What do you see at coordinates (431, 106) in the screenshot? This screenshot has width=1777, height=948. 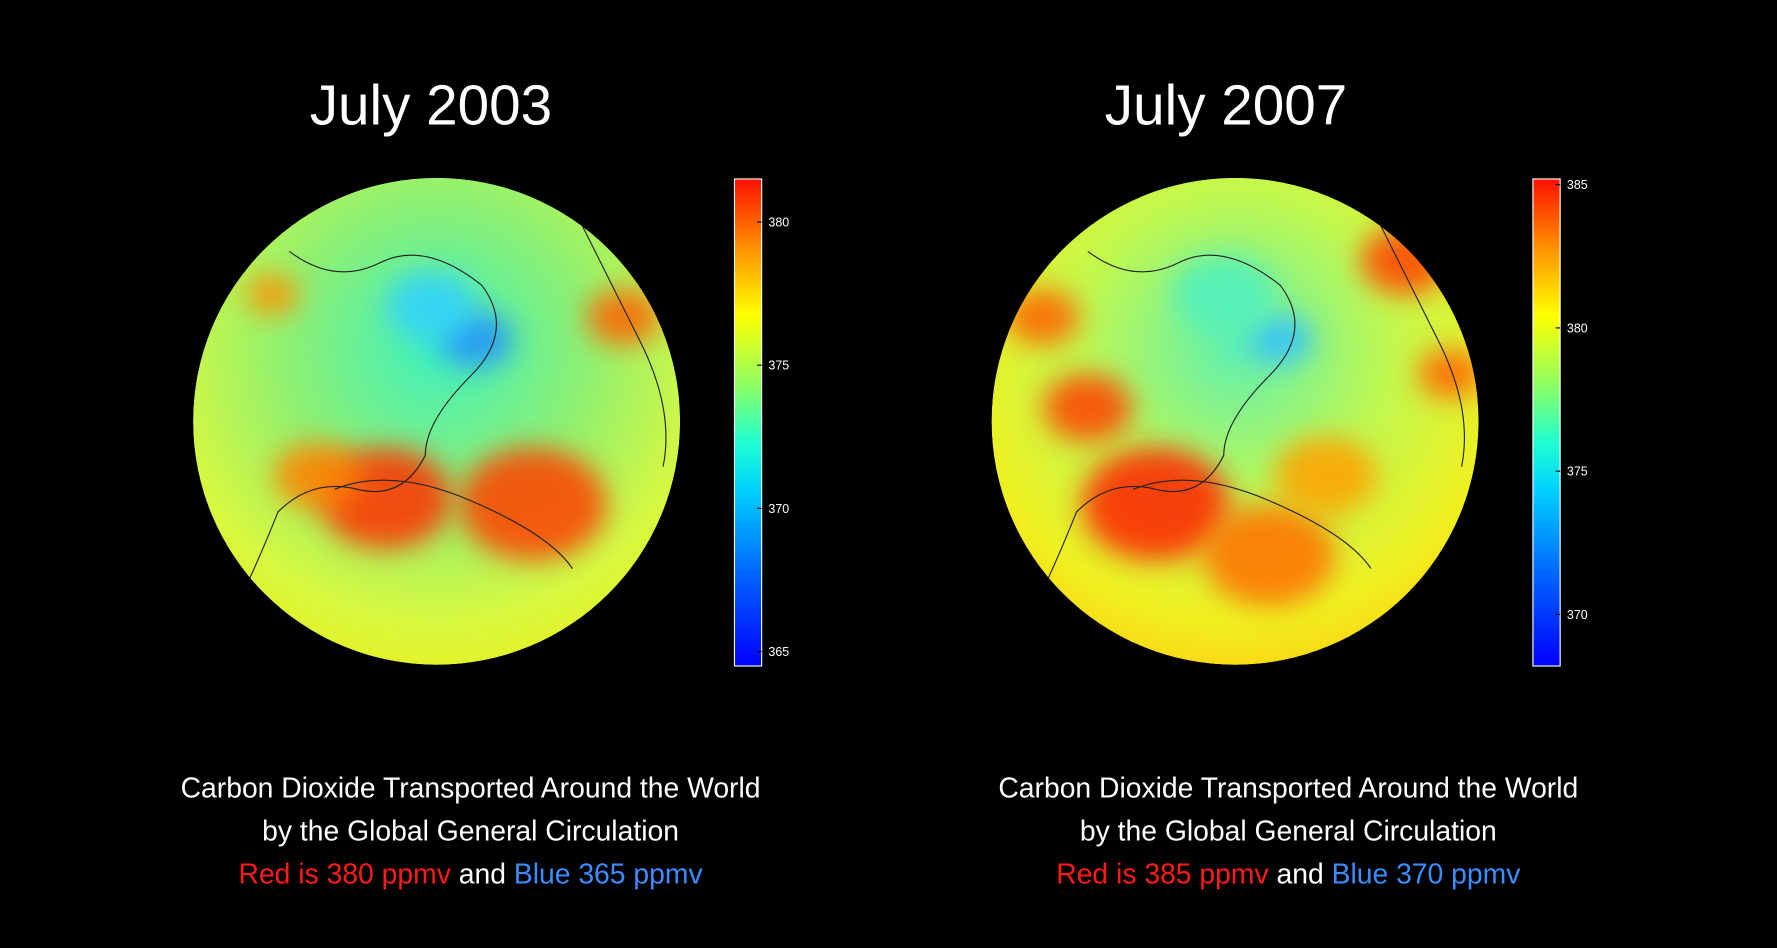 I see `panel-title: July 2003` at bounding box center [431, 106].